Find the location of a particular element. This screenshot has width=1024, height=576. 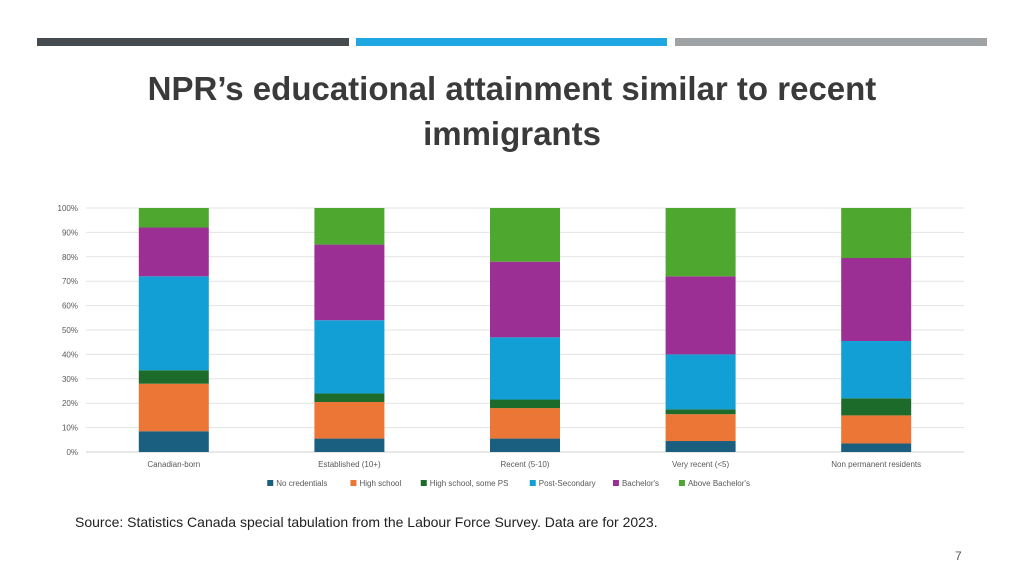

legend-item: Bachelor's is located at coordinates (635, 483).